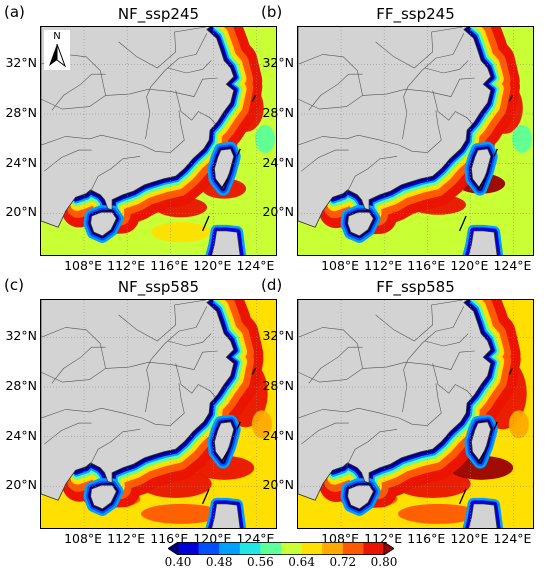  Describe the element at coordinates (343, 562) in the screenshot. I see `colorbar-tick-label: 0.72` at that location.